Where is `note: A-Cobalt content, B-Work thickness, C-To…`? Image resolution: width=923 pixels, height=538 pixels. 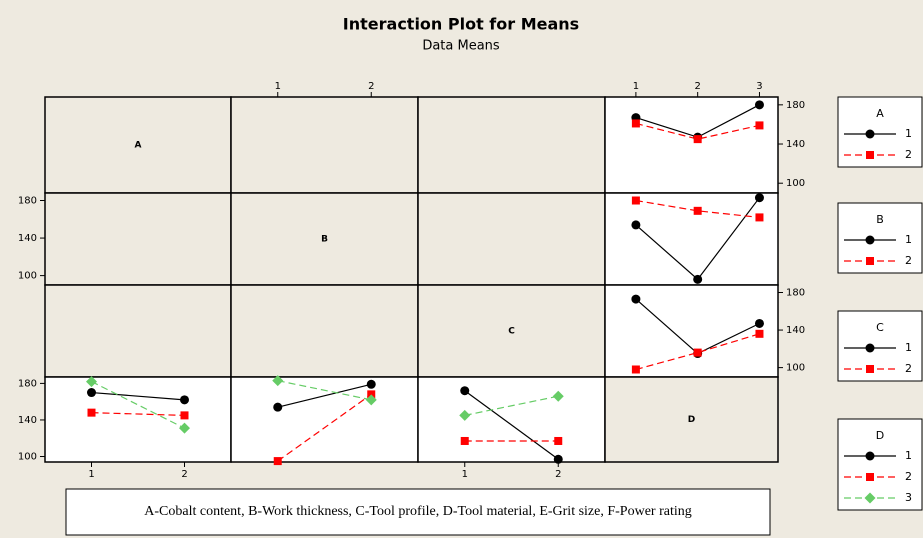
note: A-Cobalt content, B-Work thickness, C-To… is located at coordinates (417, 511).